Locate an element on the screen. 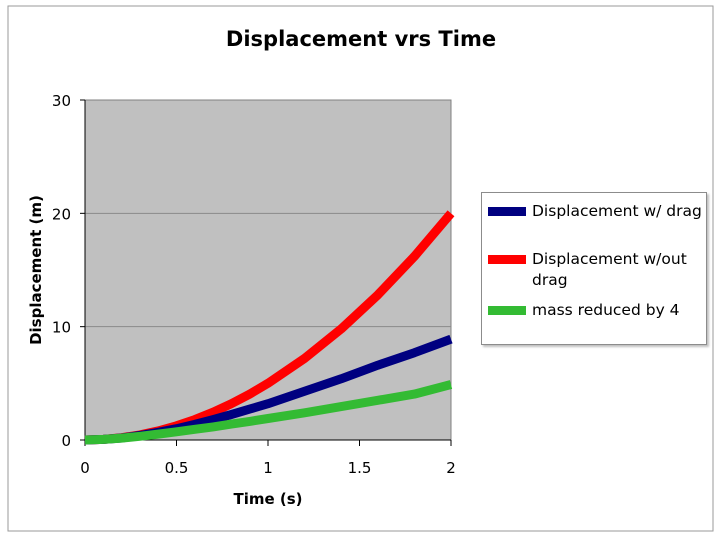  legend-item-drag: Displacement w/ drag is located at coordinates (595, 212).